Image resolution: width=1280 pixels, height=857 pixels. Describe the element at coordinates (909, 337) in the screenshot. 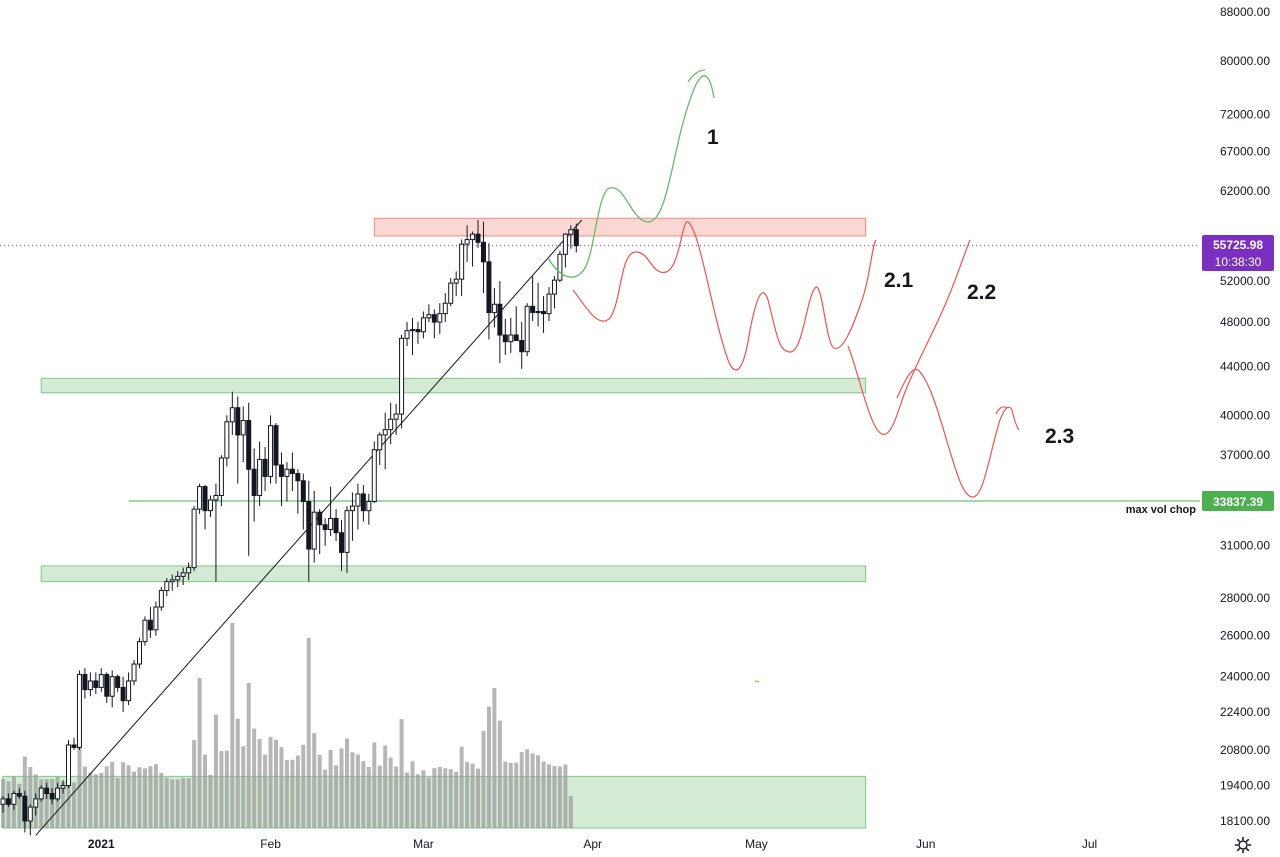

I see `scenario-2-2-path` at that location.